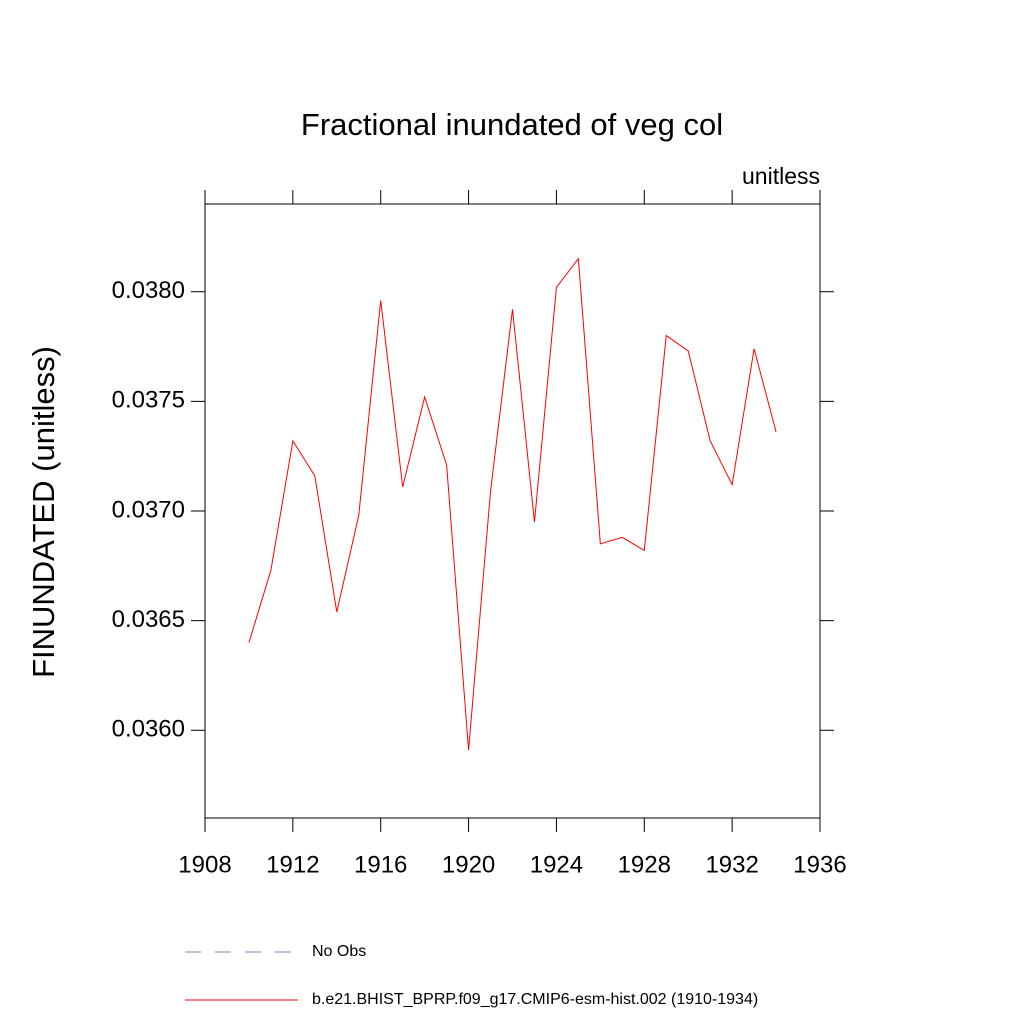 This screenshot has width=1024, height=1024. Describe the element at coordinates (731, 864) in the screenshot. I see `x-tick-label: 1932` at that location.